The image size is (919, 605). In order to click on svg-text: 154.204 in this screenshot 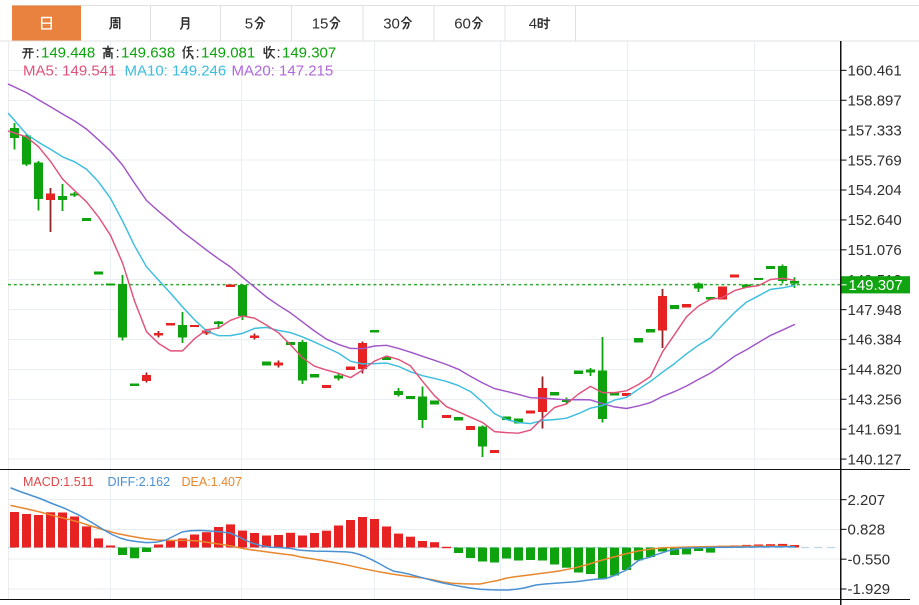, I will do `click(875, 190)`.